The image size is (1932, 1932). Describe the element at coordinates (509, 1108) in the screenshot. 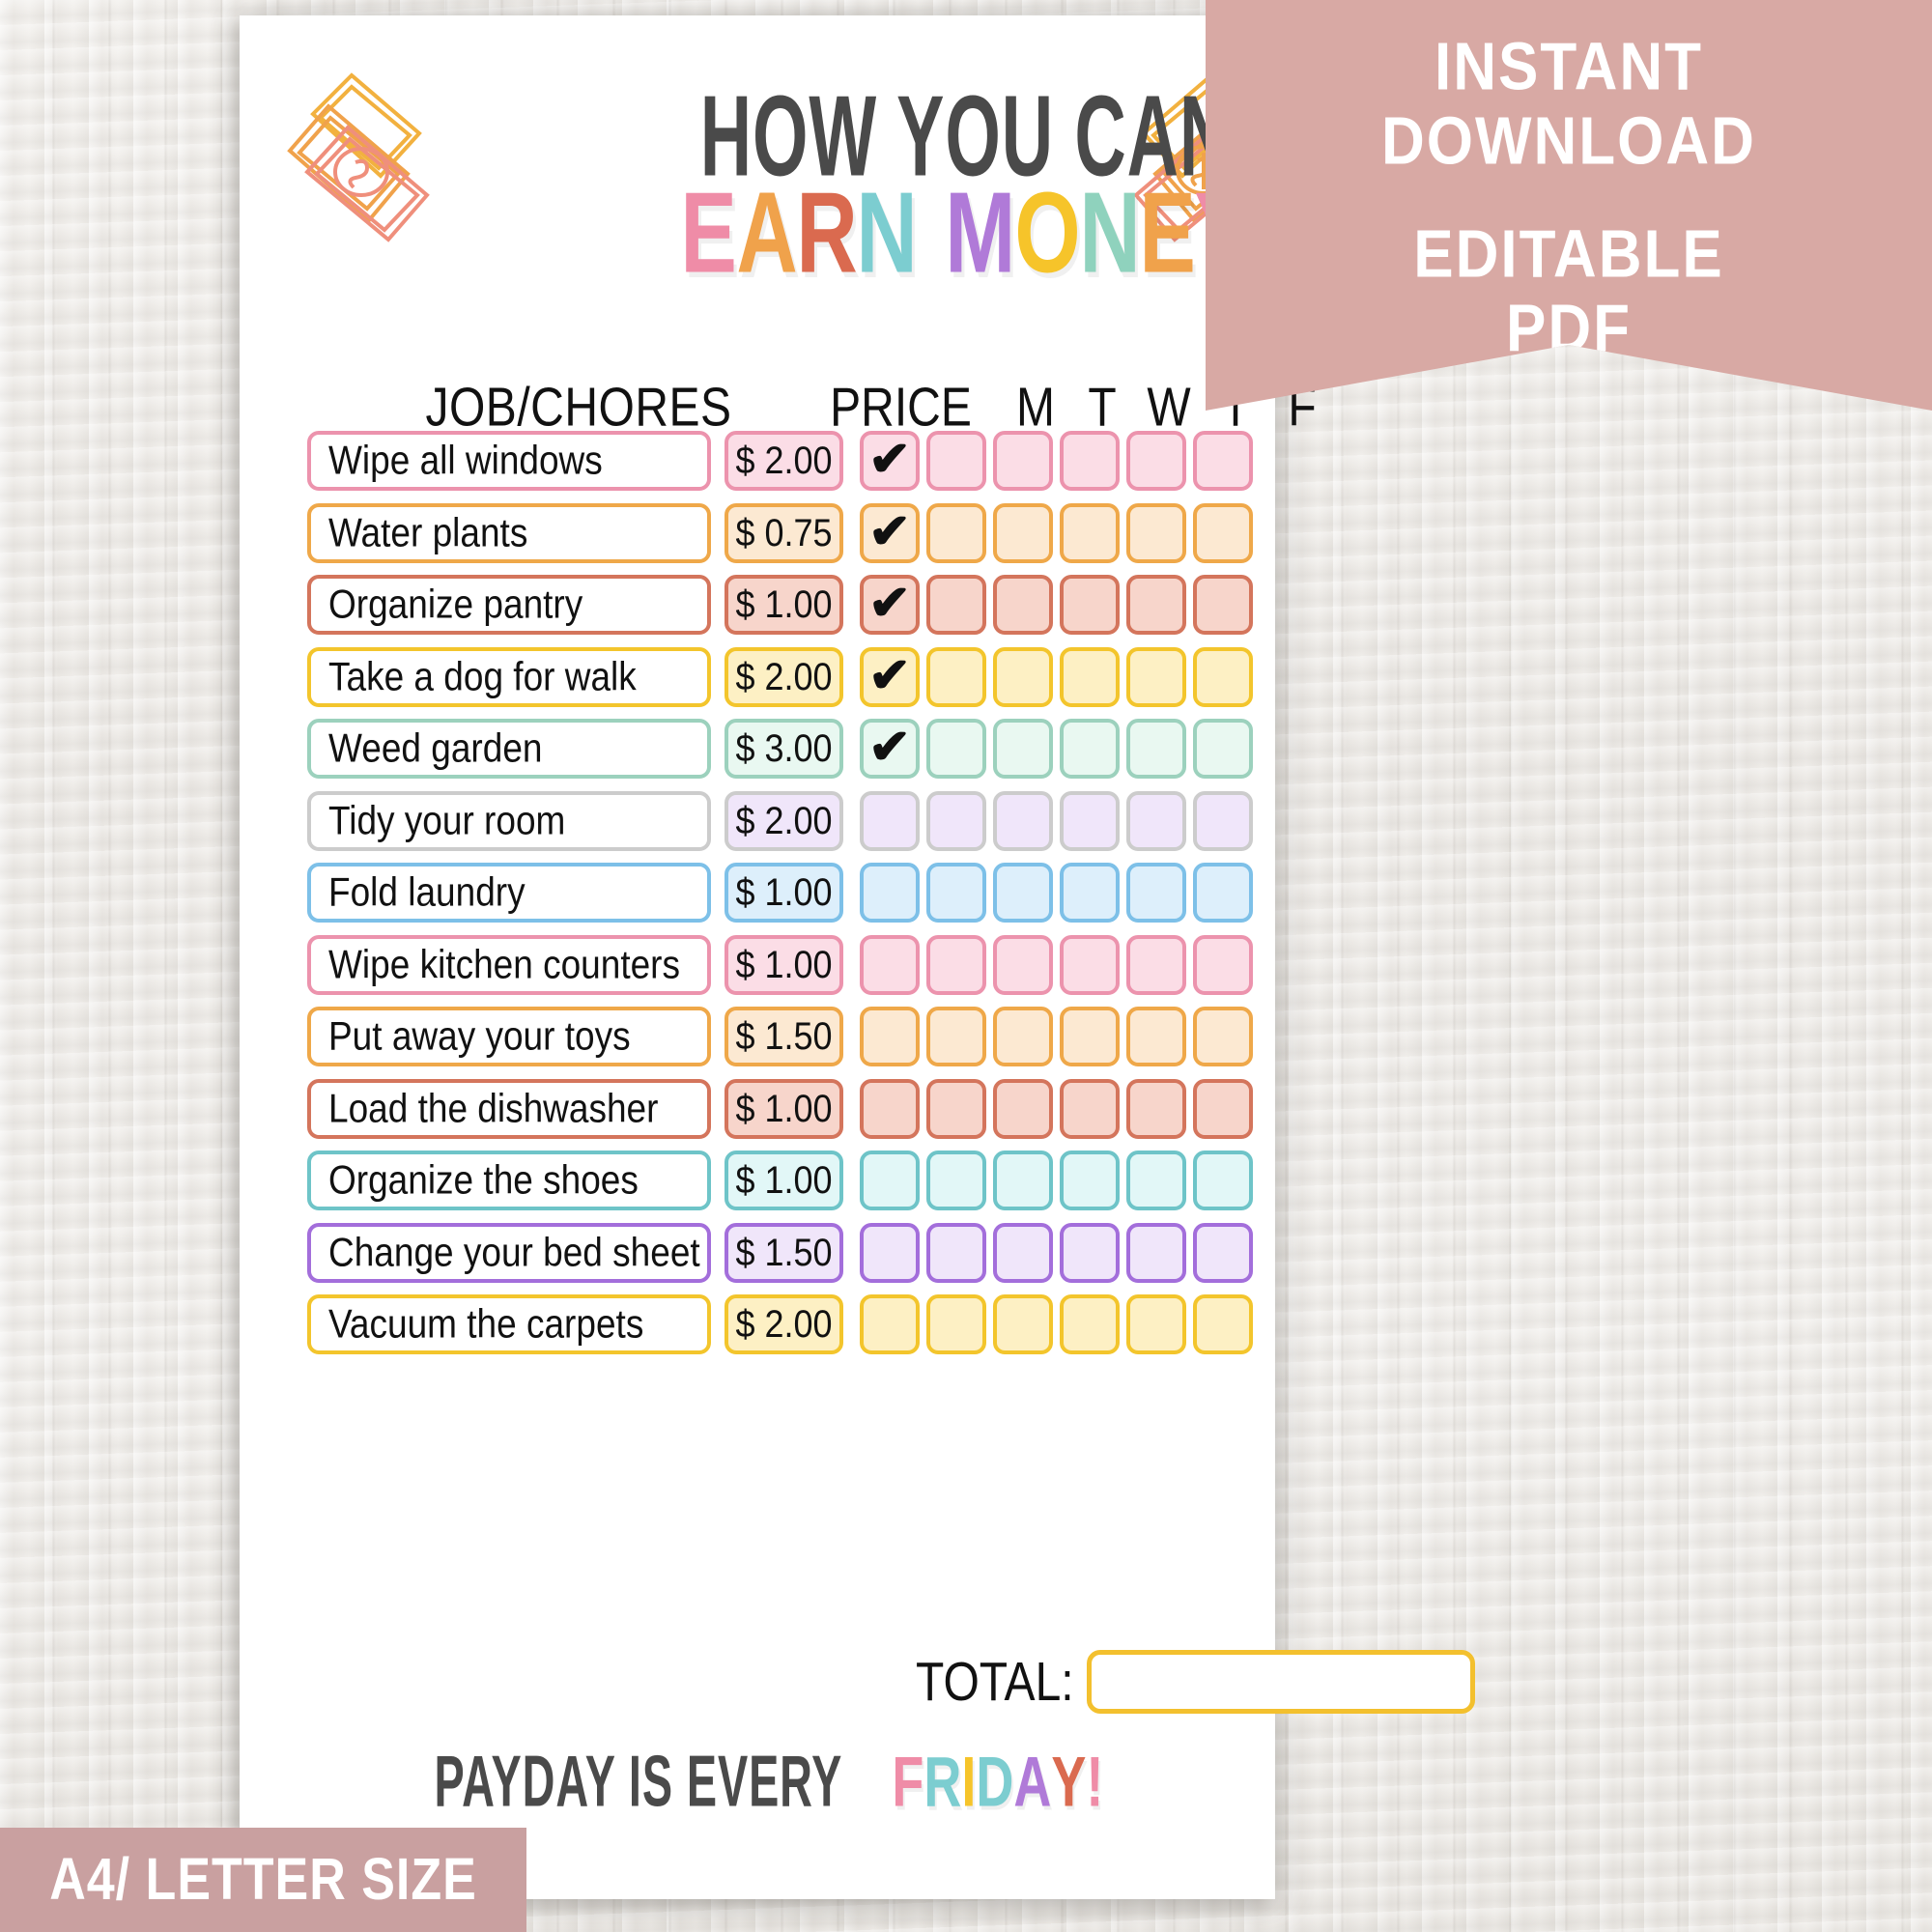

I see `task-input: Load the dishwasher` at that location.